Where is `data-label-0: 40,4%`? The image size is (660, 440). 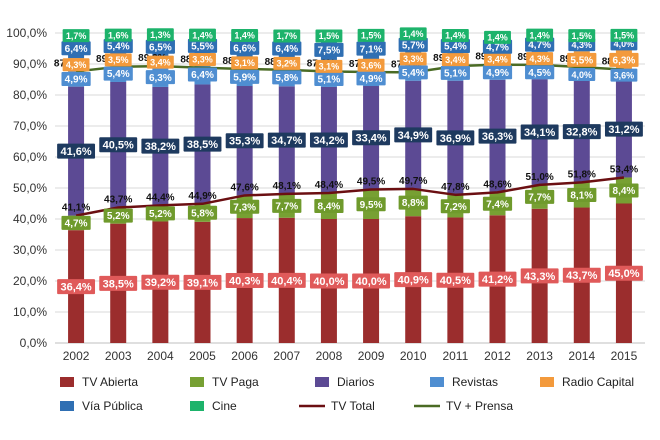
data-label-0: 40,4% is located at coordinates (286, 280).